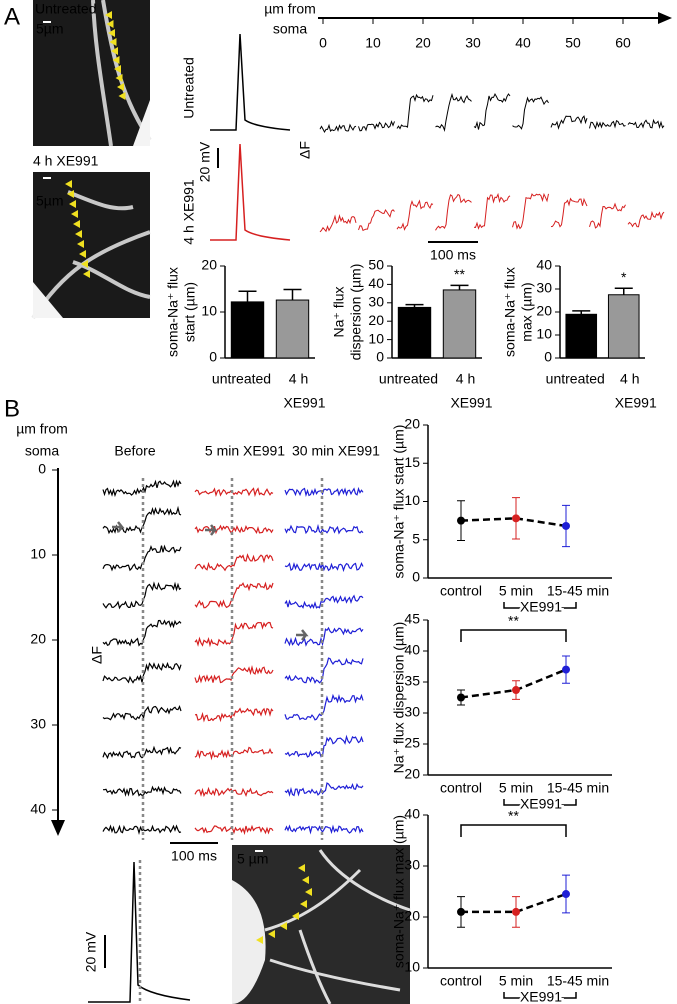 This screenshot has width=677, height=1004. I want to click on x-tick-label: control, so click(461, 591).